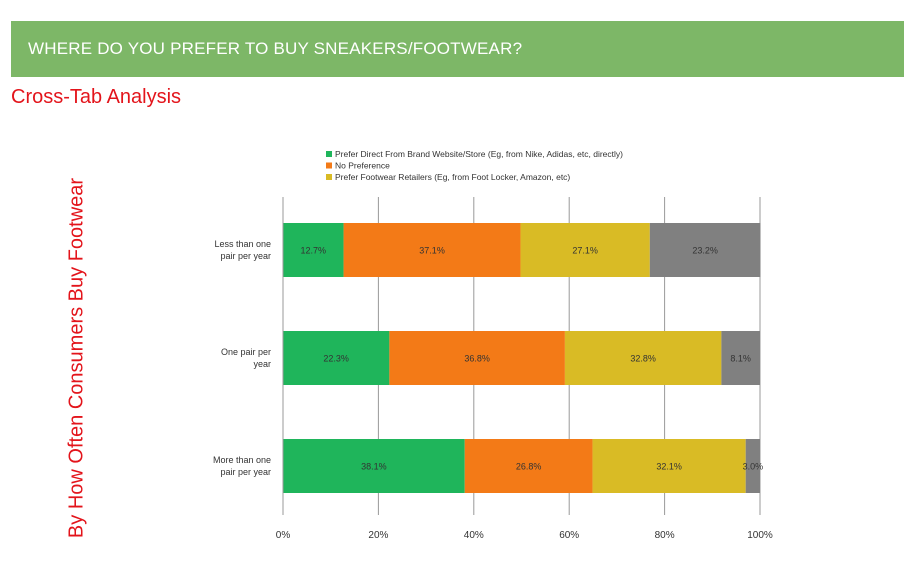 The image size is (909, 565). I want to click on data-label: 23.2%, so click(705, 251).